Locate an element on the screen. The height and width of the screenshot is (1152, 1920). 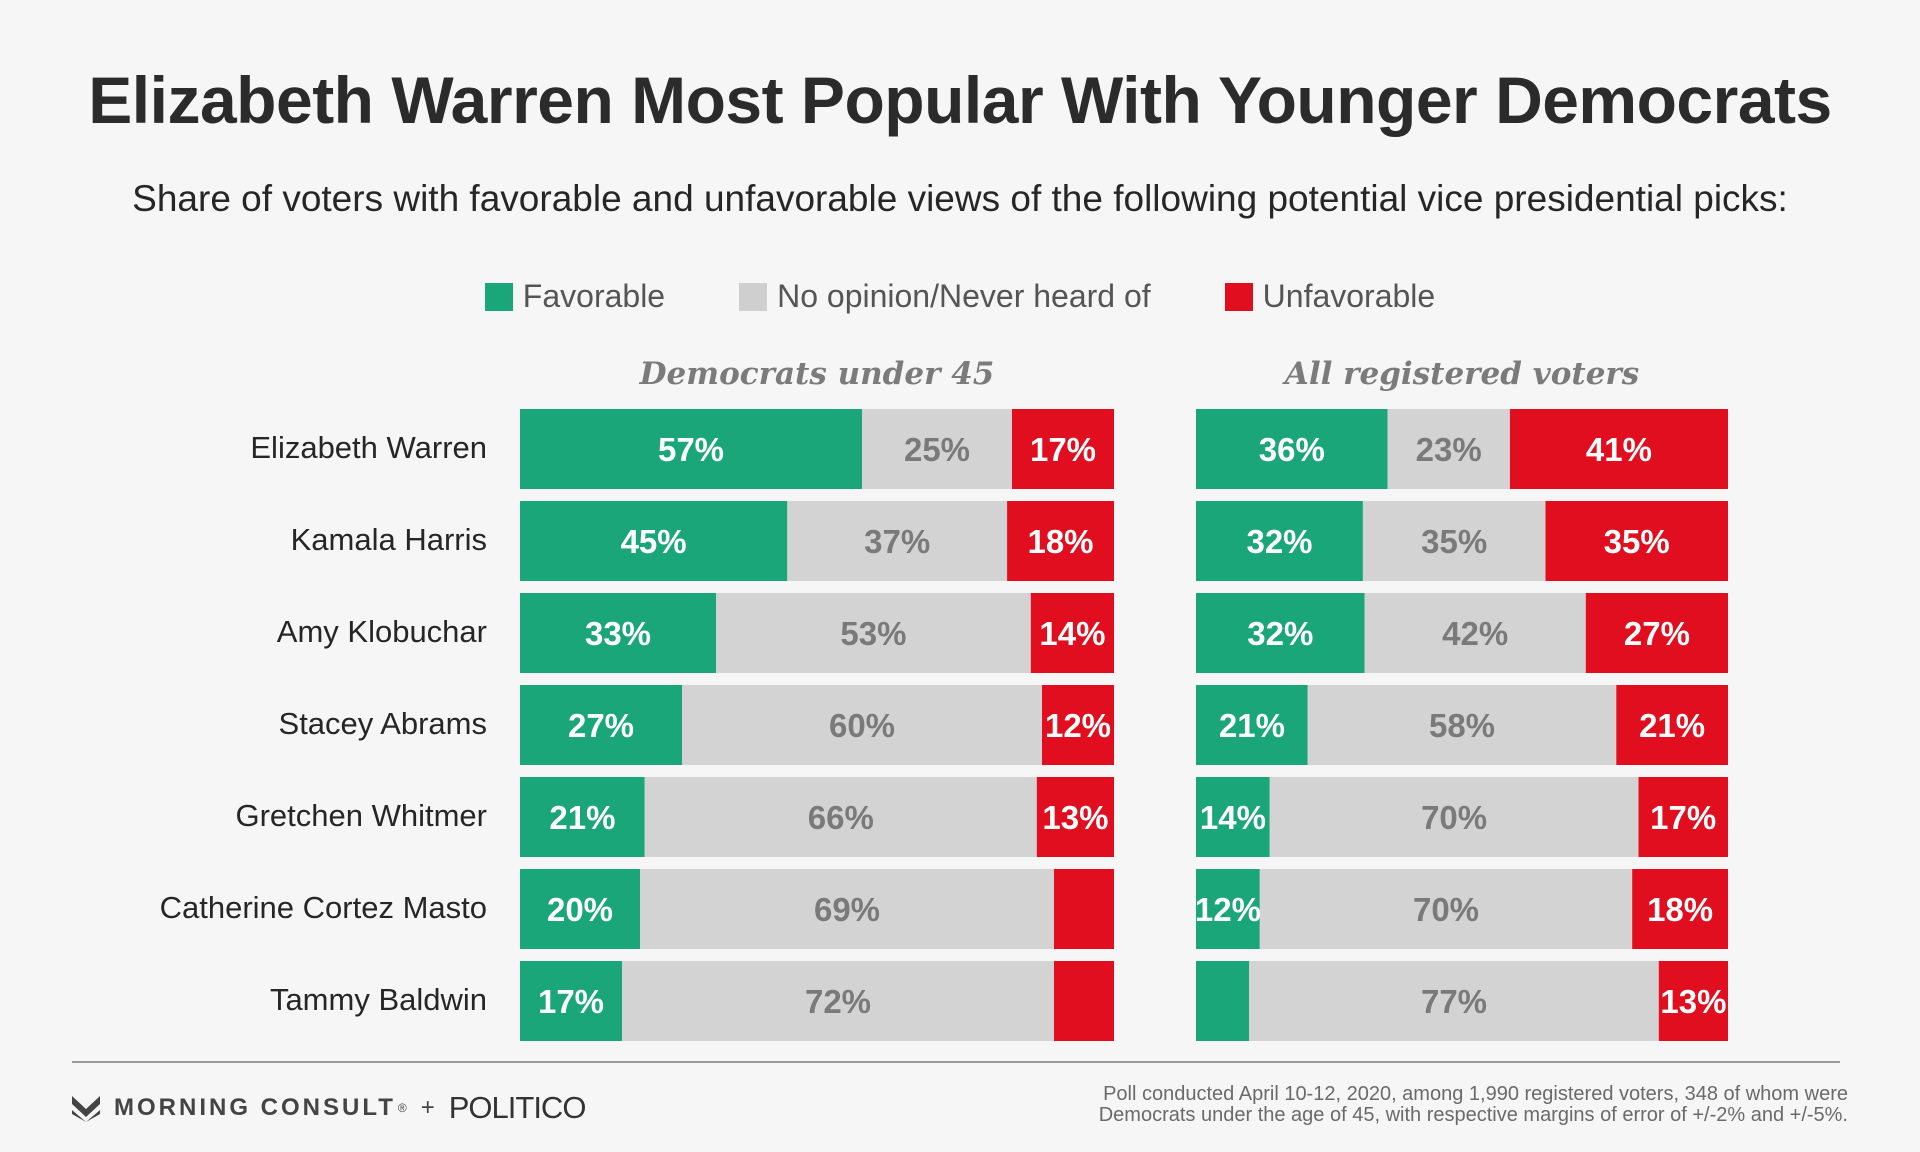
panel-title-all-registered-voters: All registered voters is located at coordinates (1462, 374).